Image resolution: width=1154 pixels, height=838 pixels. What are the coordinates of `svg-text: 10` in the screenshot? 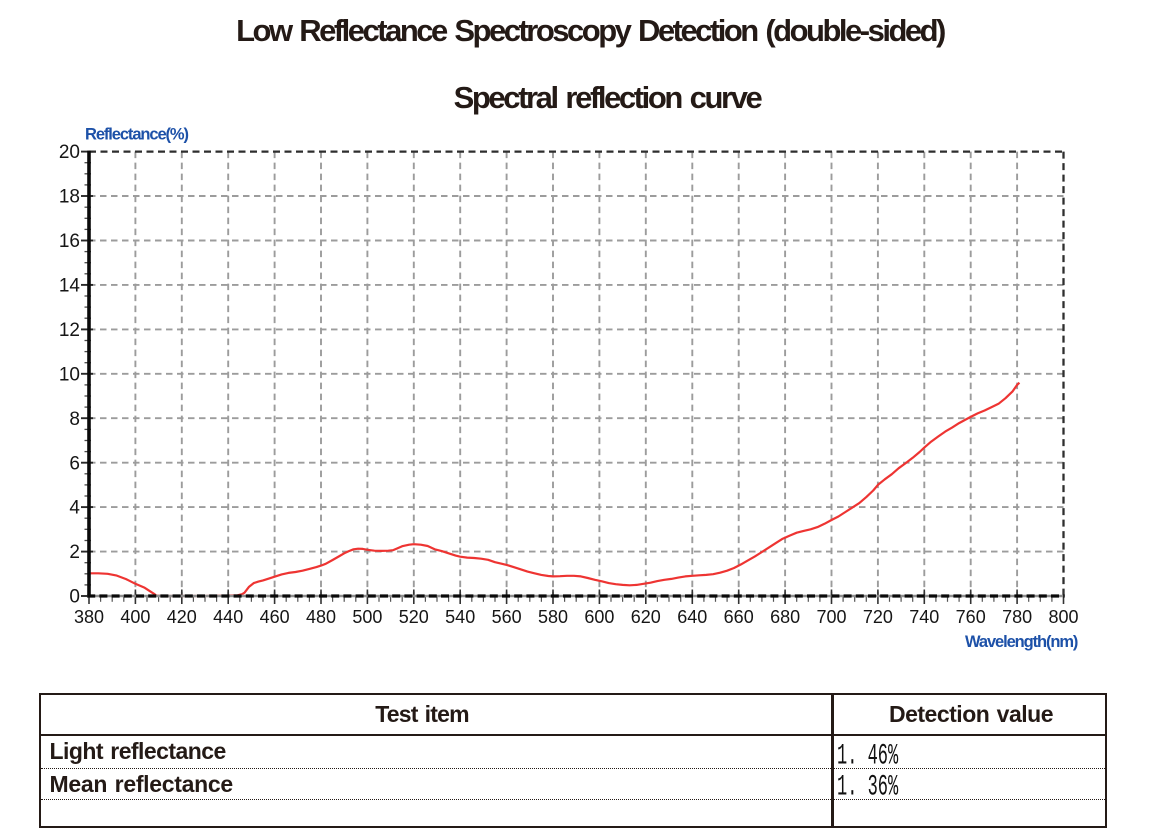 It's located at (69, 374).